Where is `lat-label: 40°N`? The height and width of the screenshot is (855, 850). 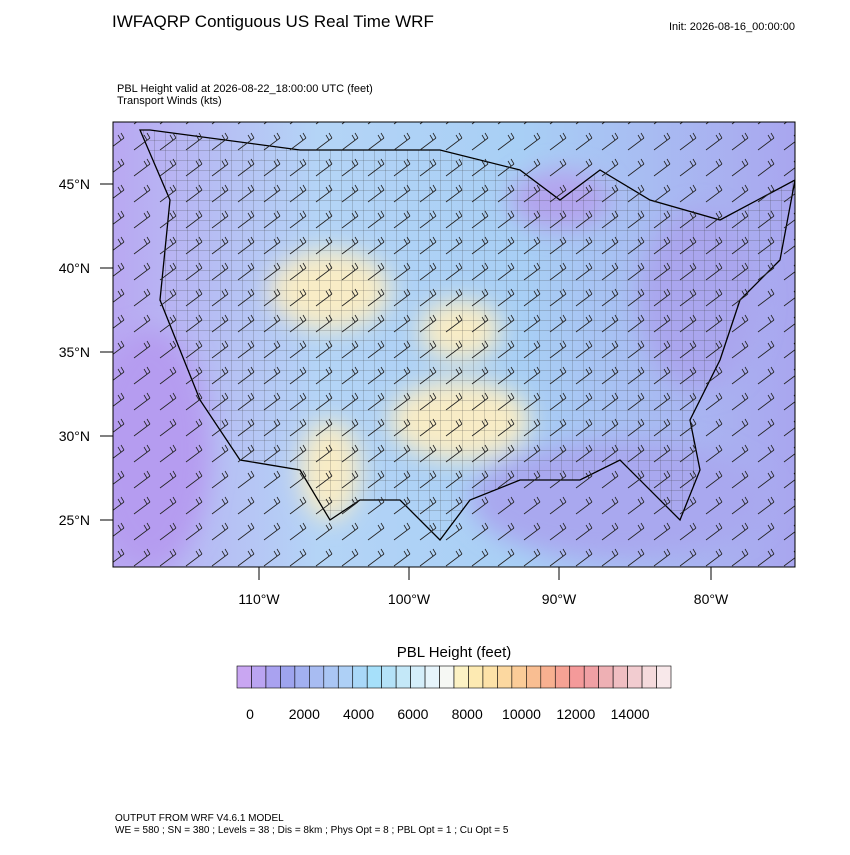 lat-label: 40°N is located at coordinates (74, 268).